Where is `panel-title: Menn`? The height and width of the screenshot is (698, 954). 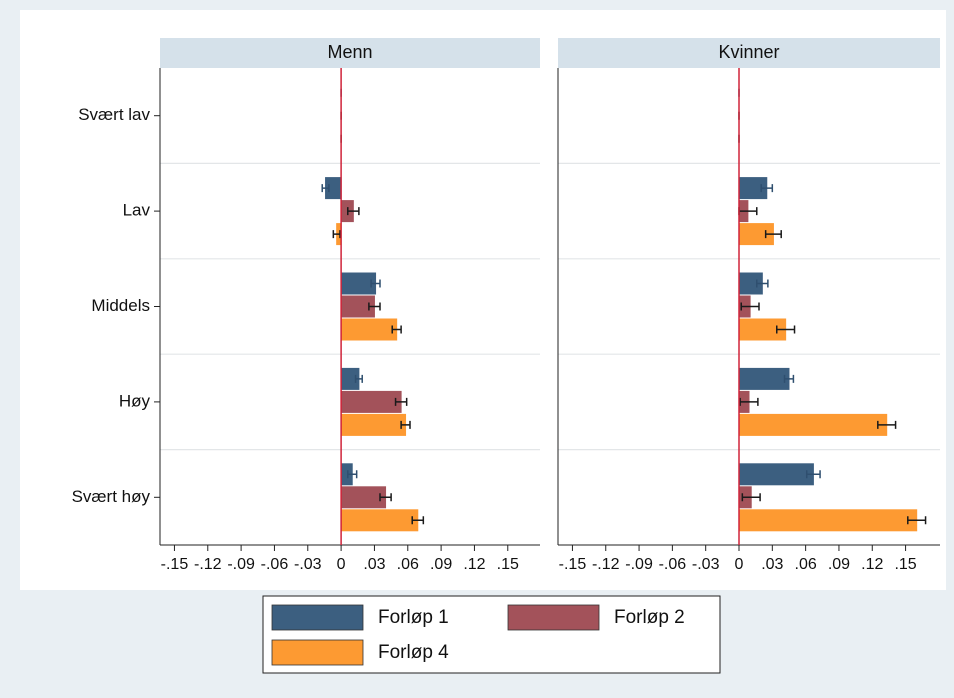 panel-title: Menn is located at coordinates (349, 52).